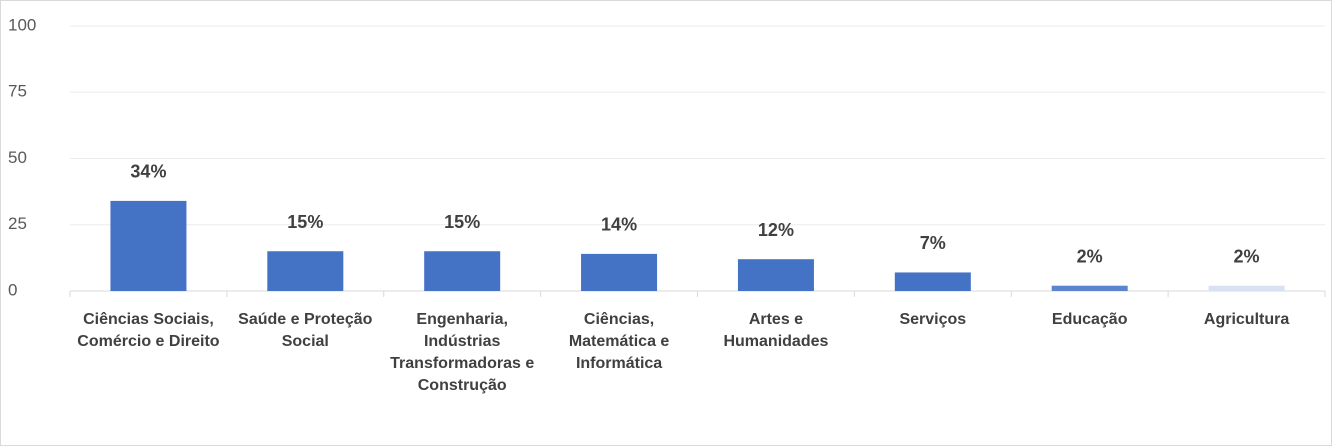 The height and width of the screenshot is (446, 1332). I want to click on value-label: 14%, so click(619, 225).